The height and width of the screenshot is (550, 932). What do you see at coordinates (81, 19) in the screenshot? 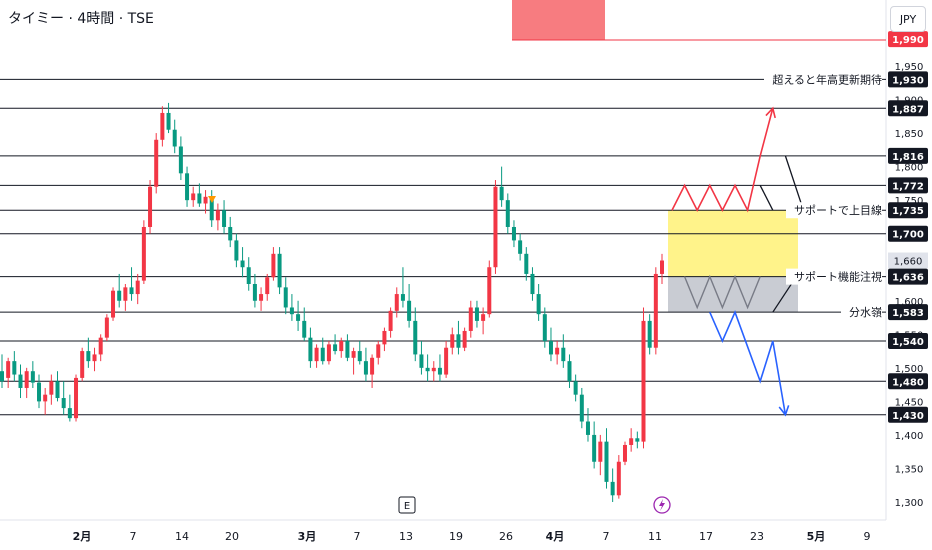
I see `chart-title: タイミー · 4時間 · TSE` at bounding box center [81, 19].